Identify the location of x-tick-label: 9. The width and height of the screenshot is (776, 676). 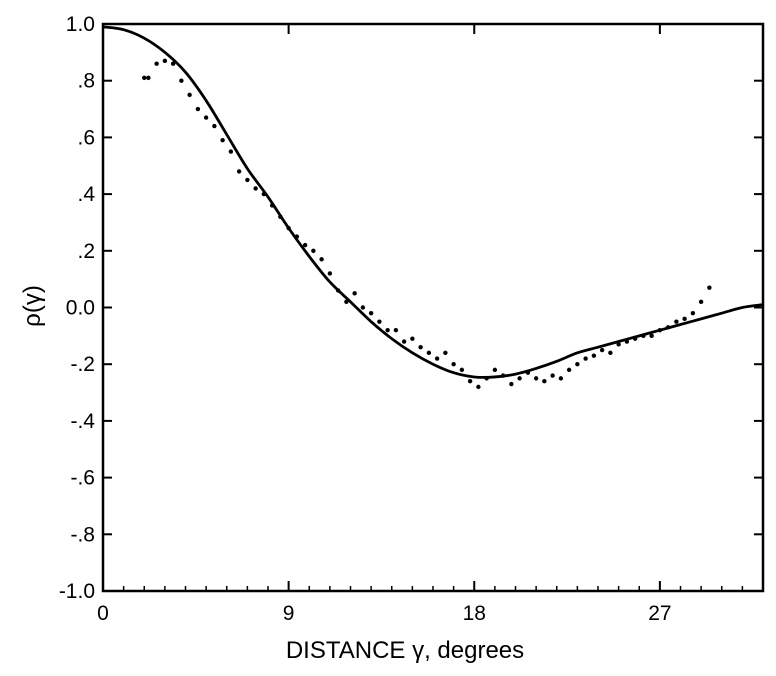
(289, 613).